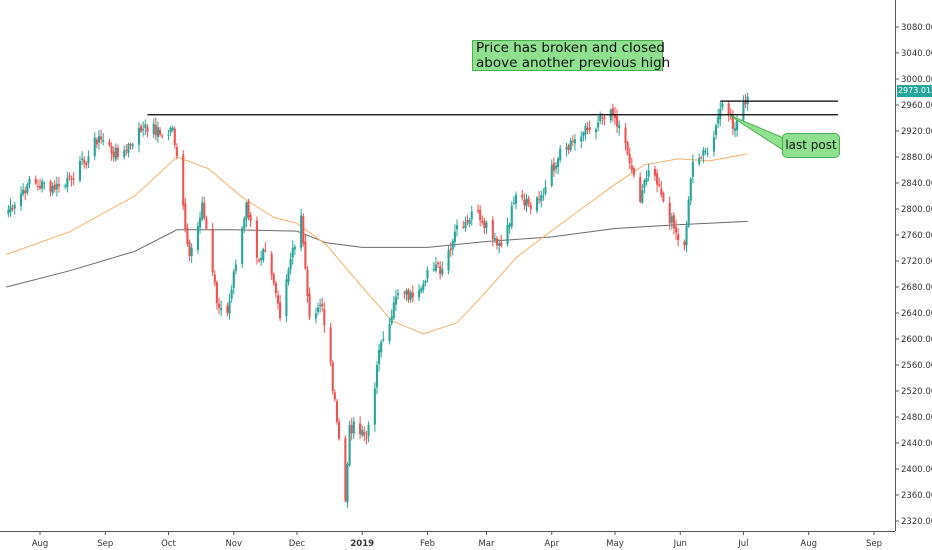  I want to click on last-post-callout: last post, so click(811, 145).